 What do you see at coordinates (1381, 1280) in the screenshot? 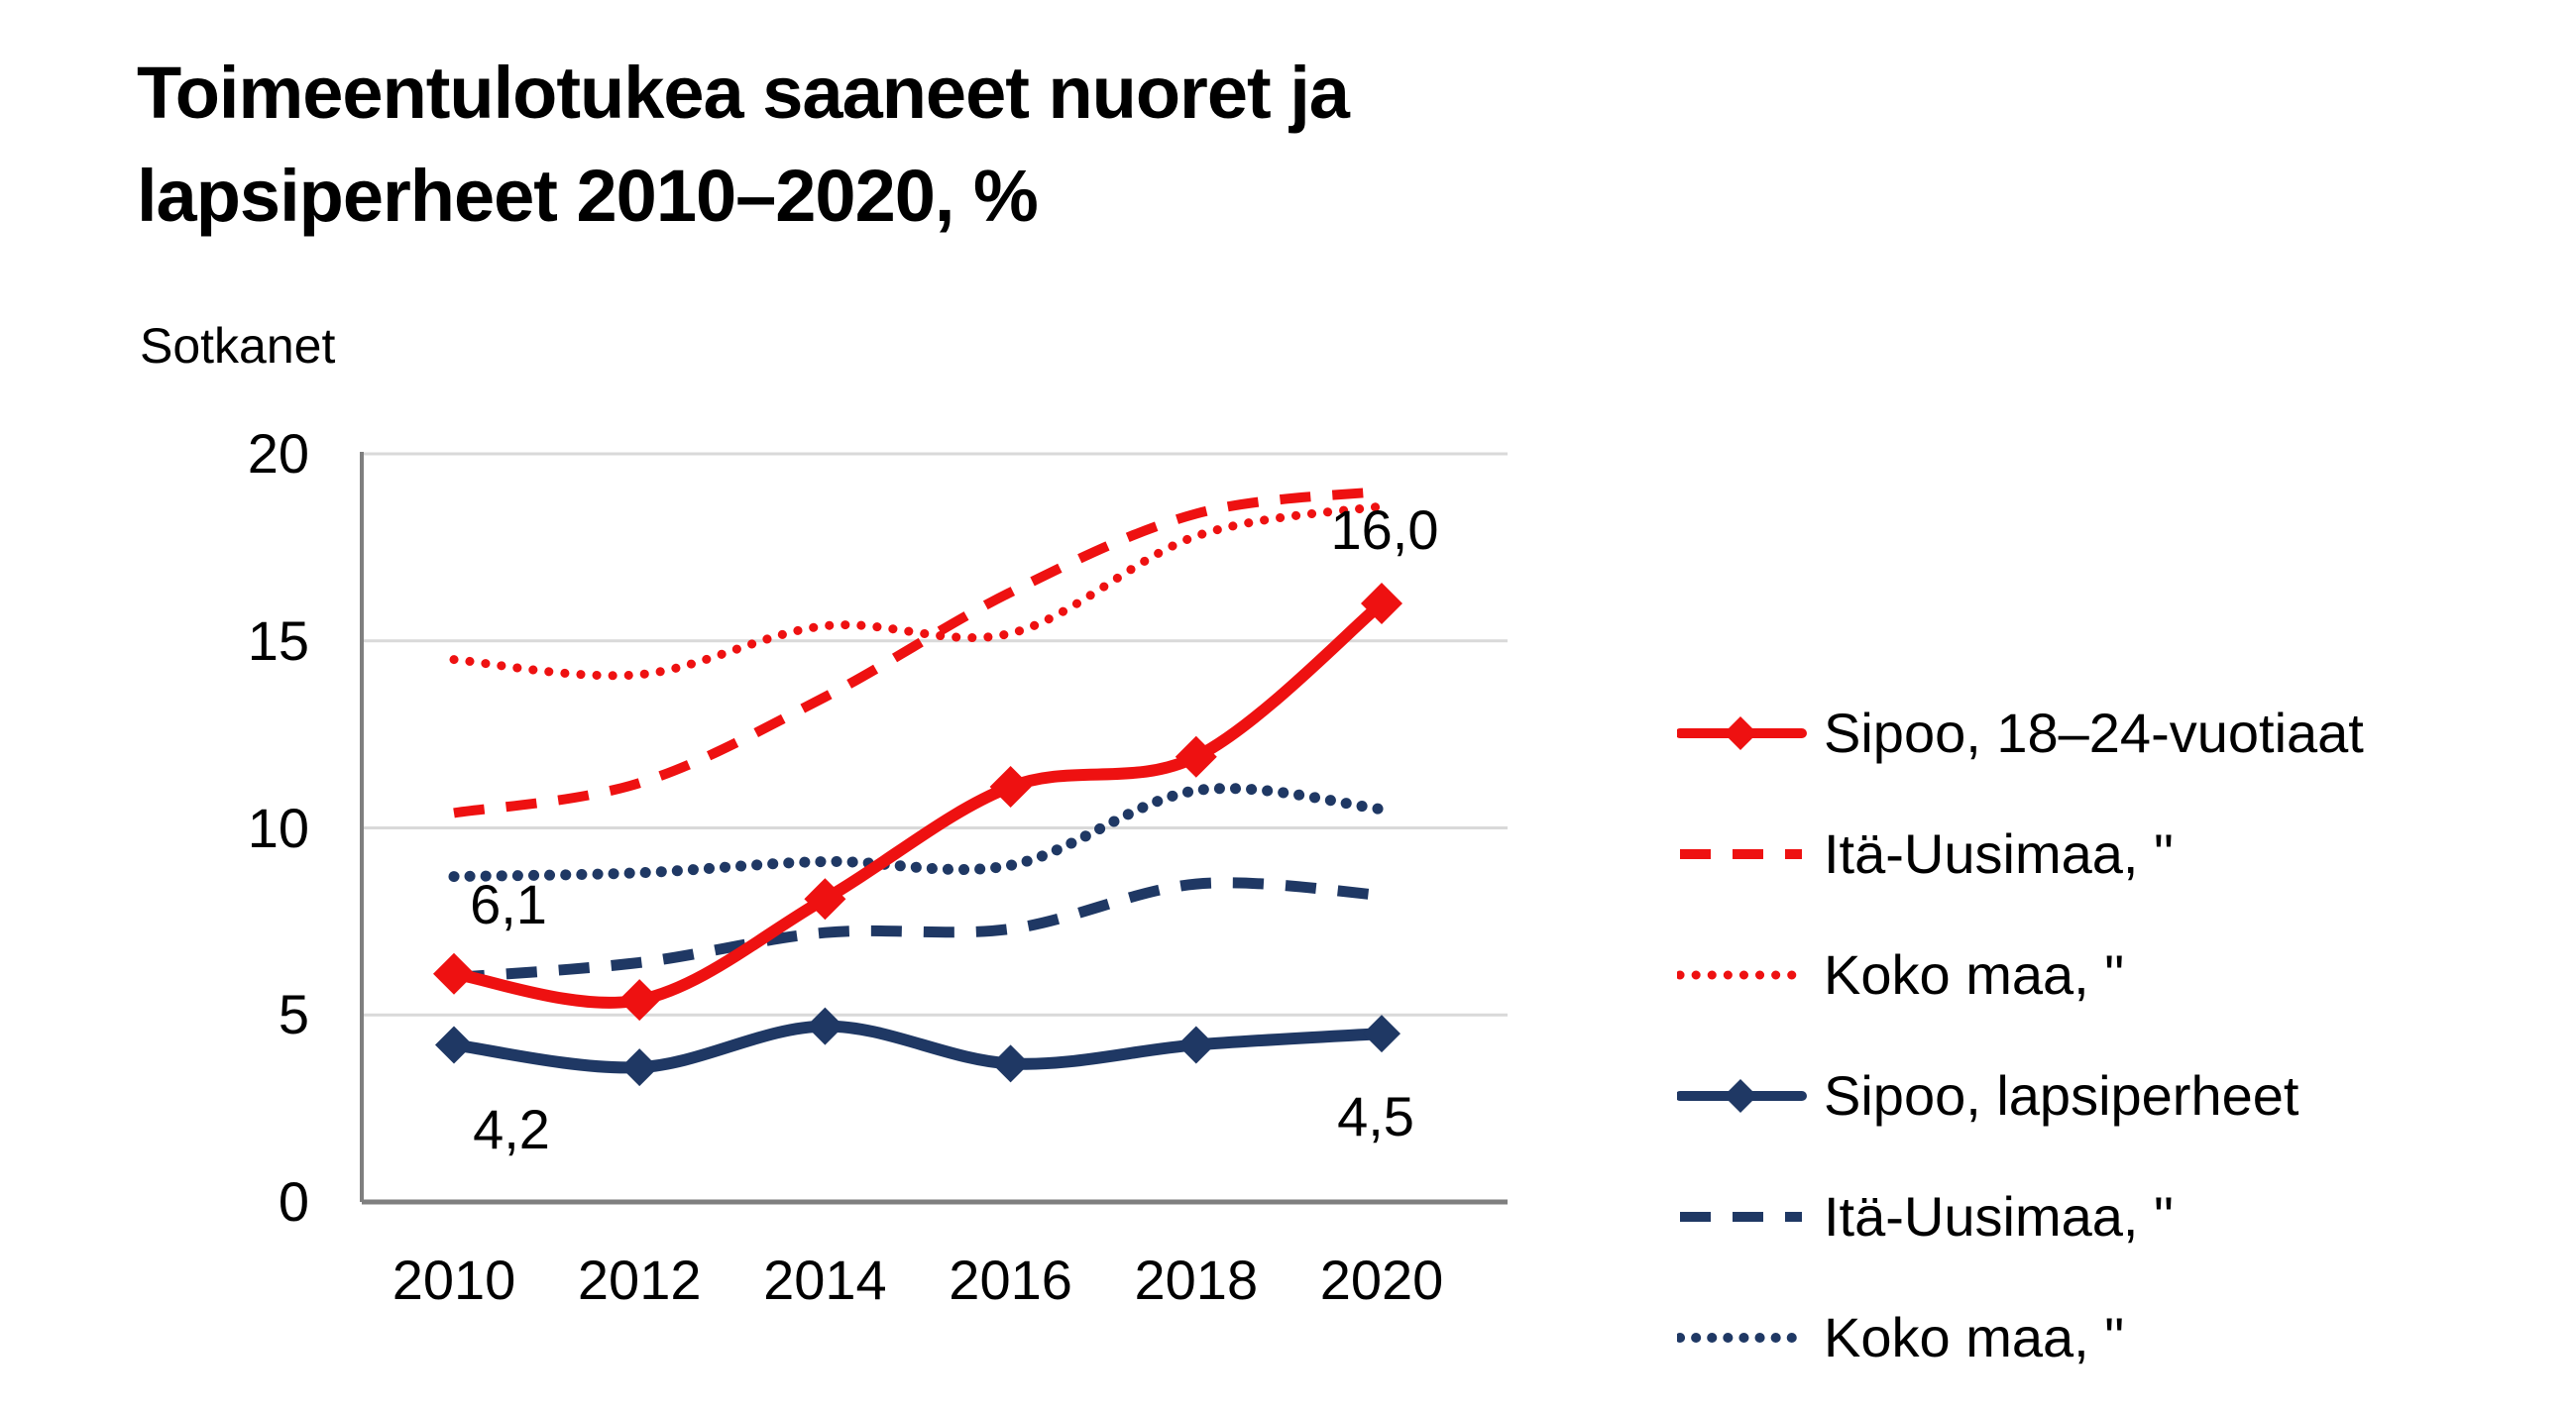
I see `x-tick-label: 2020` at bounding box center [1381, 1280].